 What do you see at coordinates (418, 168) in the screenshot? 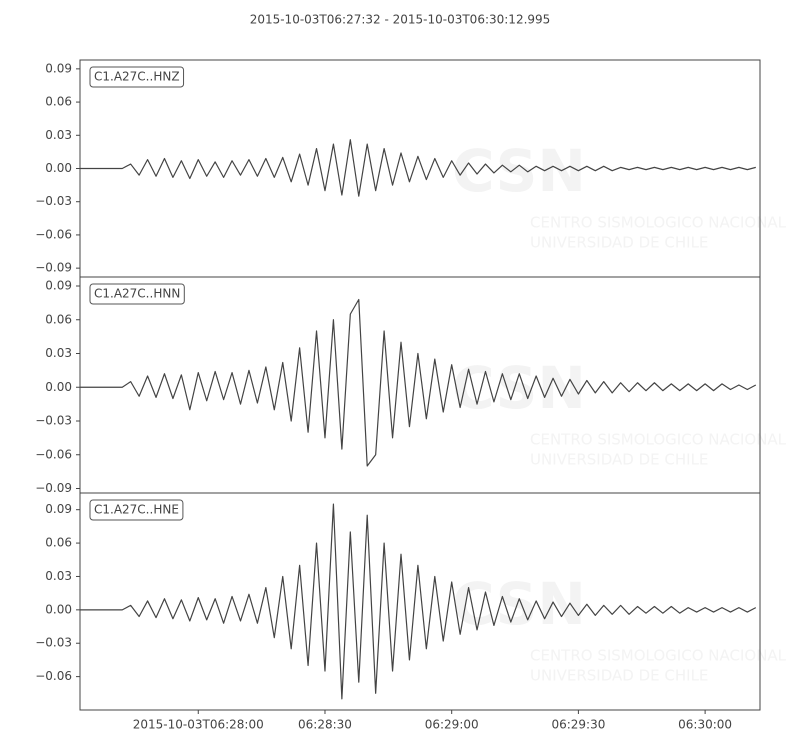
I see `waveform` at bounding box center [418, 168].